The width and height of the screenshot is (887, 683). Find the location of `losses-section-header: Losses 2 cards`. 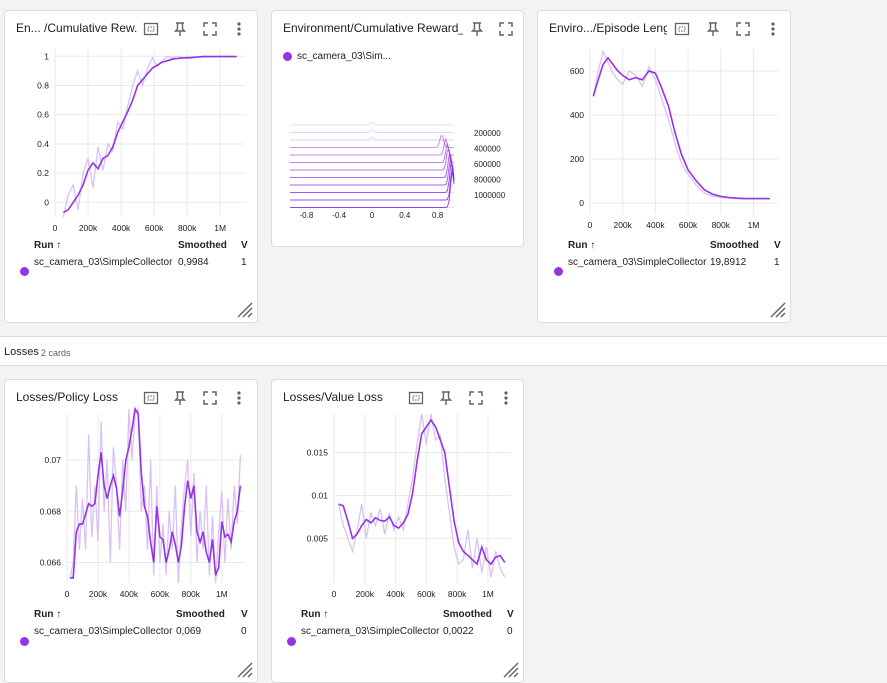

losses-section-header: Losses 2 cards is located at coordinates (443, 351).